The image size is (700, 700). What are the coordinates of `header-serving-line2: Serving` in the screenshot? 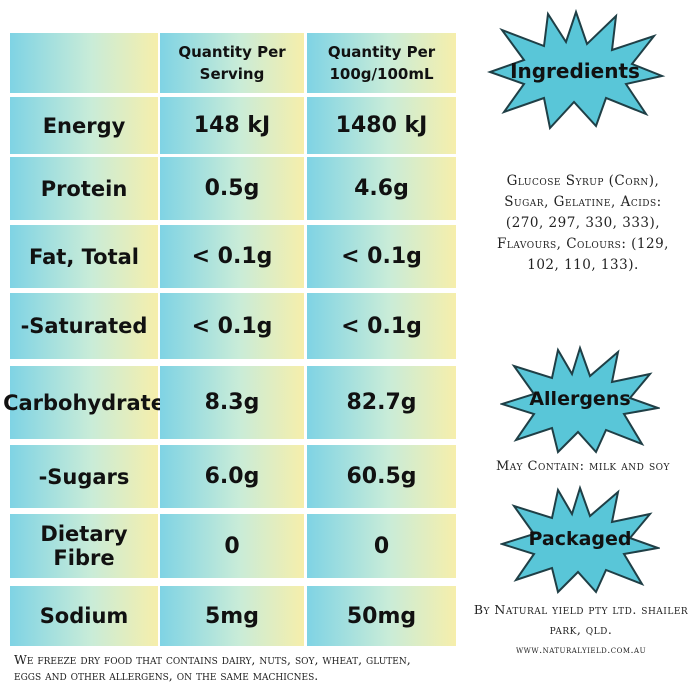 It's located at (232, 74).